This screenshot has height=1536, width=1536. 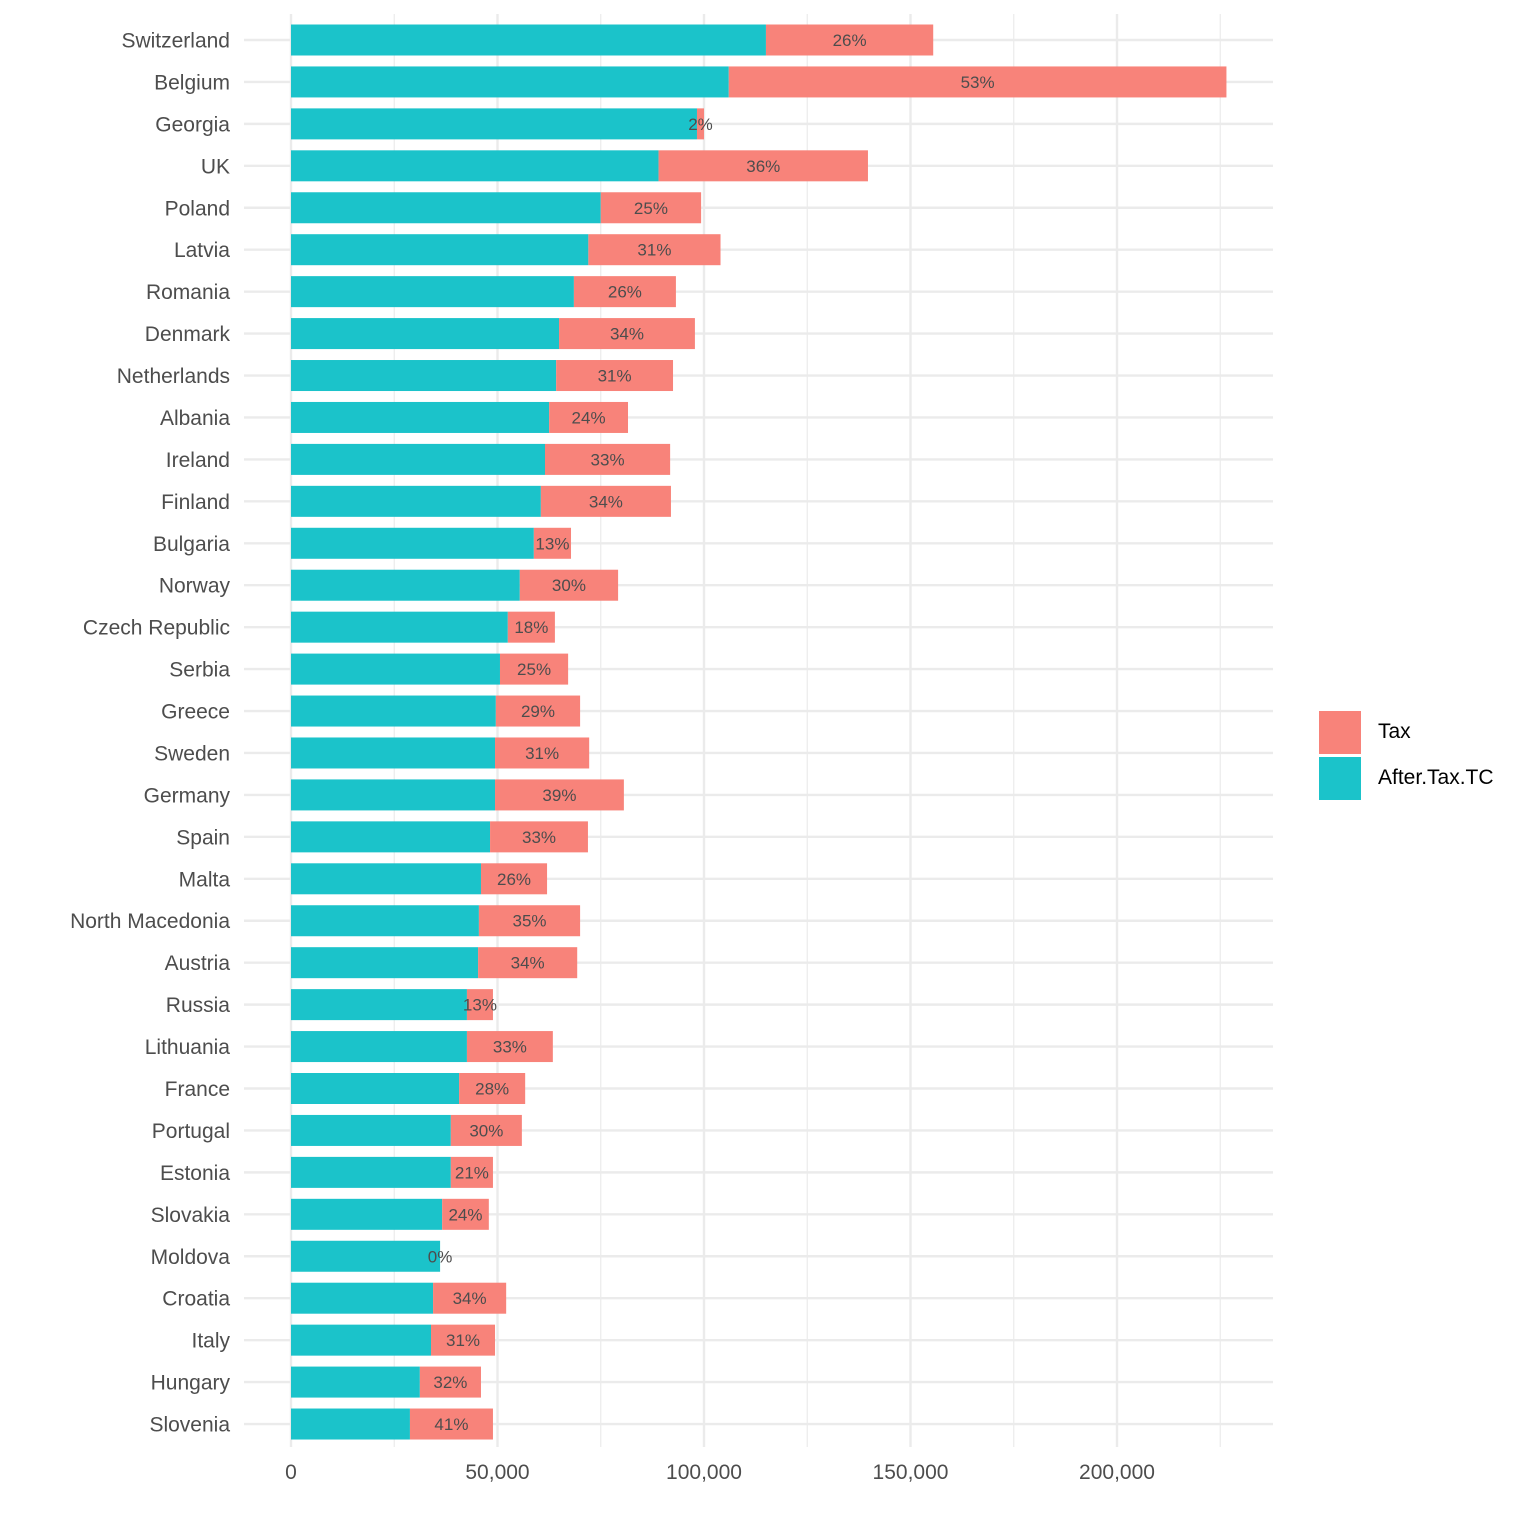 I want to click on y-tick-label: Finland, so click(x=195, y=502).